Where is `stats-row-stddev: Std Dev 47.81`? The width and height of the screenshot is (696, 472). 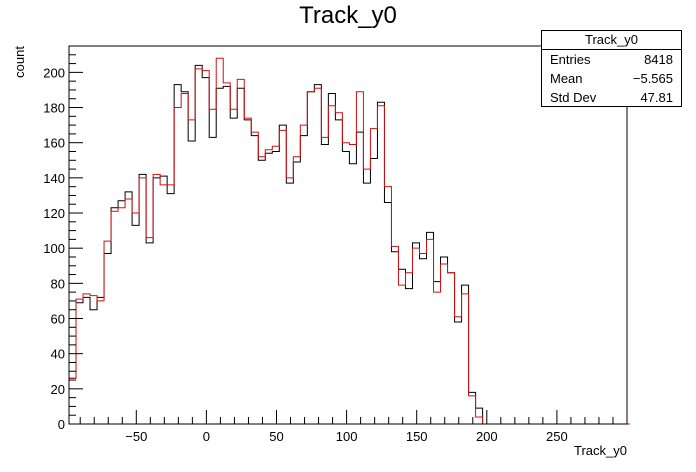 stats-row-stddev: Std Dev 47.81 is located at coordinates (611, 97).